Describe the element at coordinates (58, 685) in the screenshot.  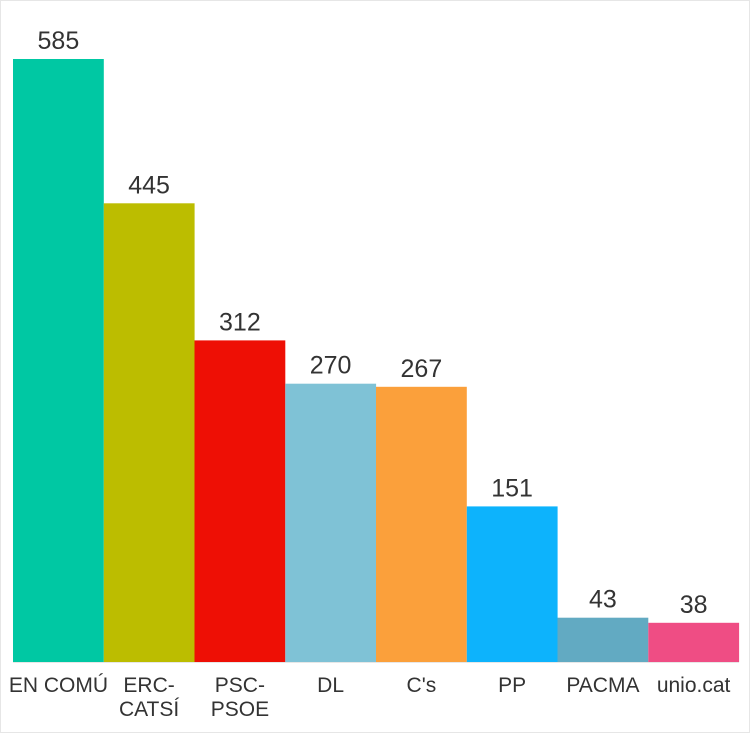
I see `category-label-1: EN COMÚ` at that location.